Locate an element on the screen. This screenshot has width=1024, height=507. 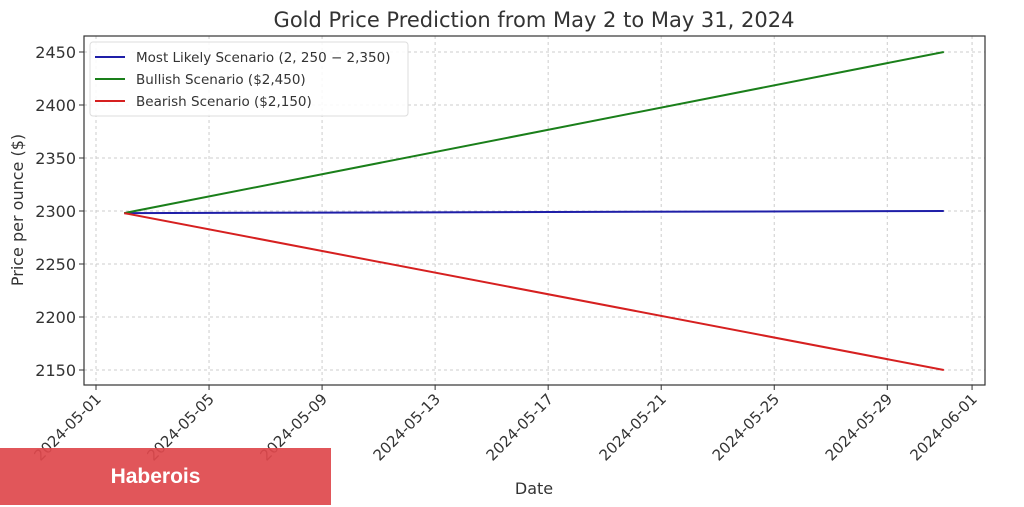
y-tick-label: 2350 is located at coordinates (55, 158).